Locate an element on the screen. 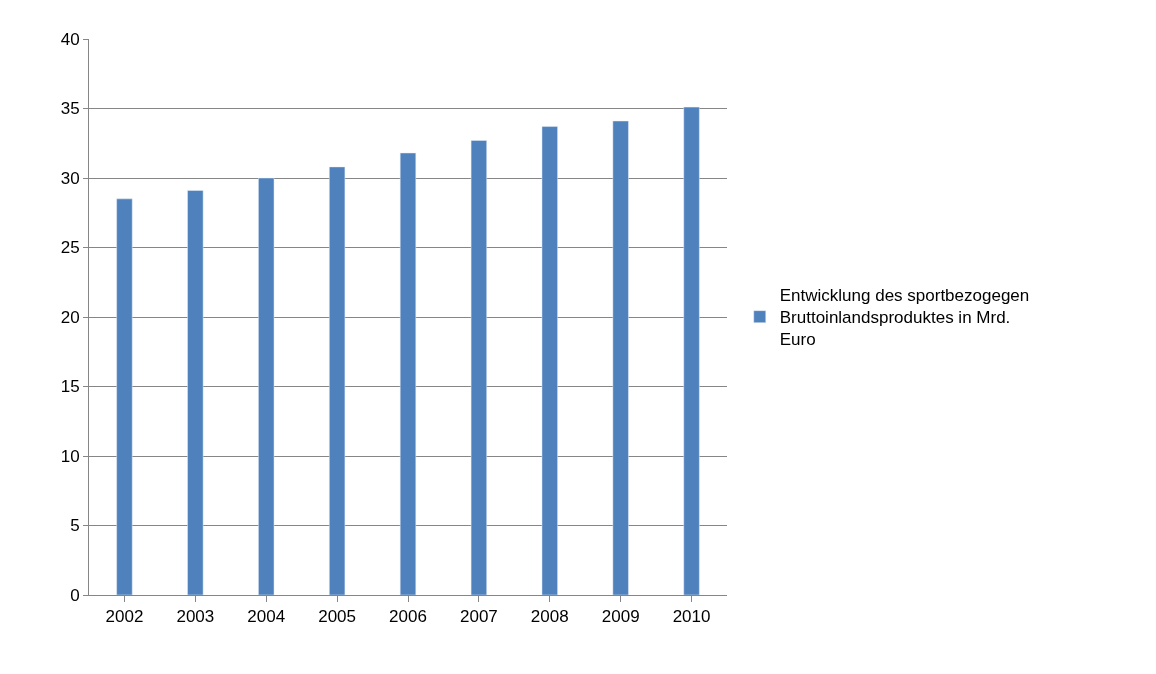  x-tick-label: 2002 is located at coordinates (124, 617).